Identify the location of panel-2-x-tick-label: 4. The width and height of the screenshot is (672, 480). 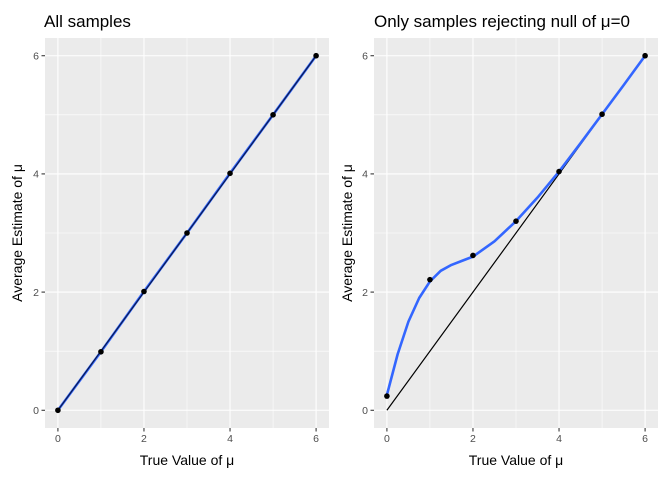
(559, 439).